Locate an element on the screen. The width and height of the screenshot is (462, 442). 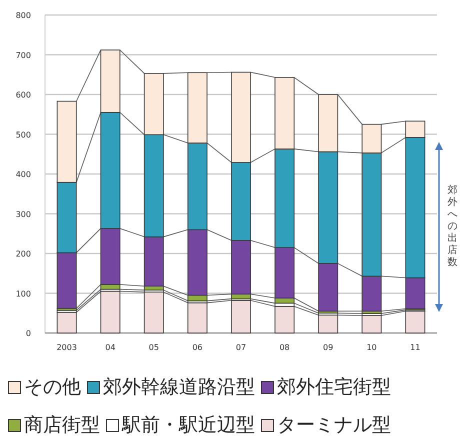
legend-label: 商店街型 is located at coordinates (62, 425).